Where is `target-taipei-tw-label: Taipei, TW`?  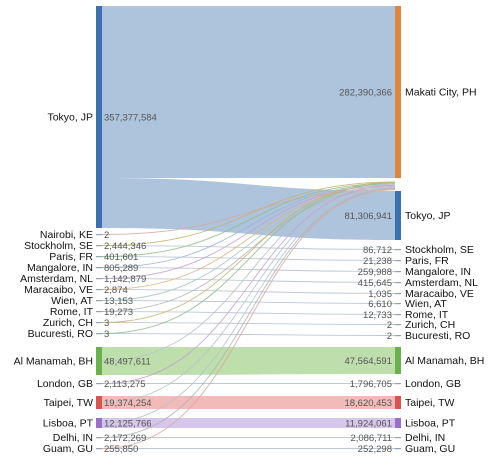 target-taipei-tw-label: Taipei, TW is located at coordinates (429, 403).